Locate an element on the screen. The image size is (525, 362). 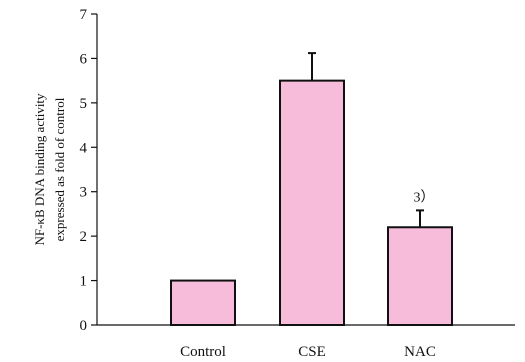
significance-annotation: 3） is located at coordinates (424, 197).